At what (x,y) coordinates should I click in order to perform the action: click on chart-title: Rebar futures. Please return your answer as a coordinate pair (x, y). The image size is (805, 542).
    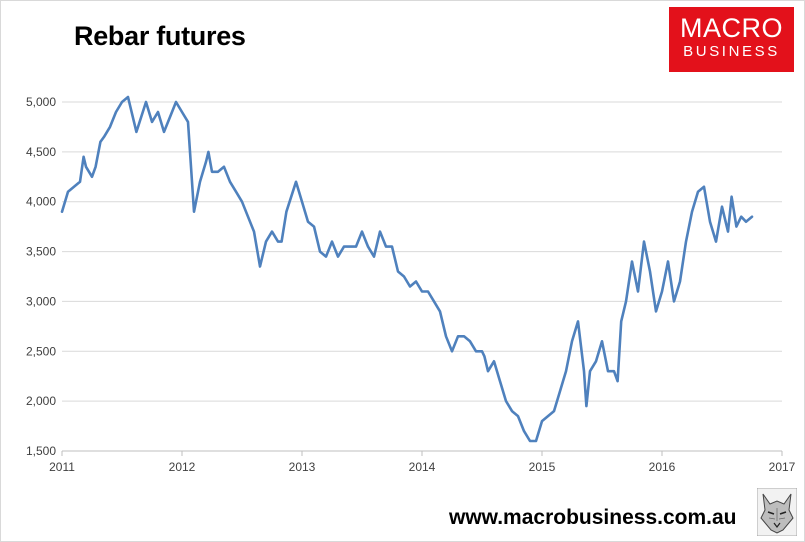
    Looking at the image, I should click on (160, 36).